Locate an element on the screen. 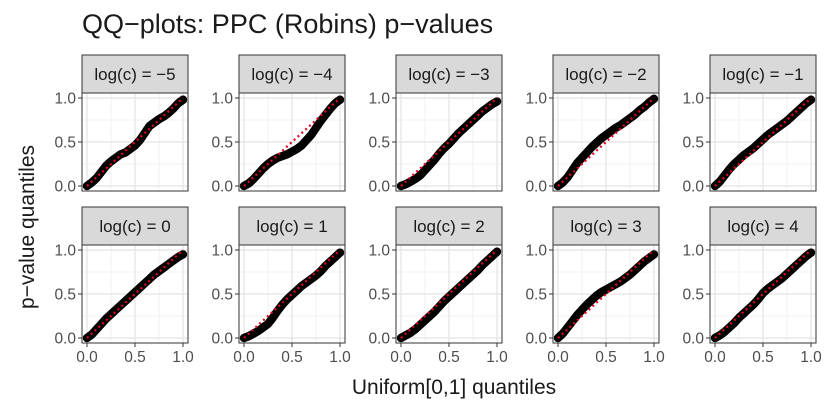 This screenshot has height=415, width=830. facet-strip-label: log(c) = −2 is located at coordinates (605, 74).